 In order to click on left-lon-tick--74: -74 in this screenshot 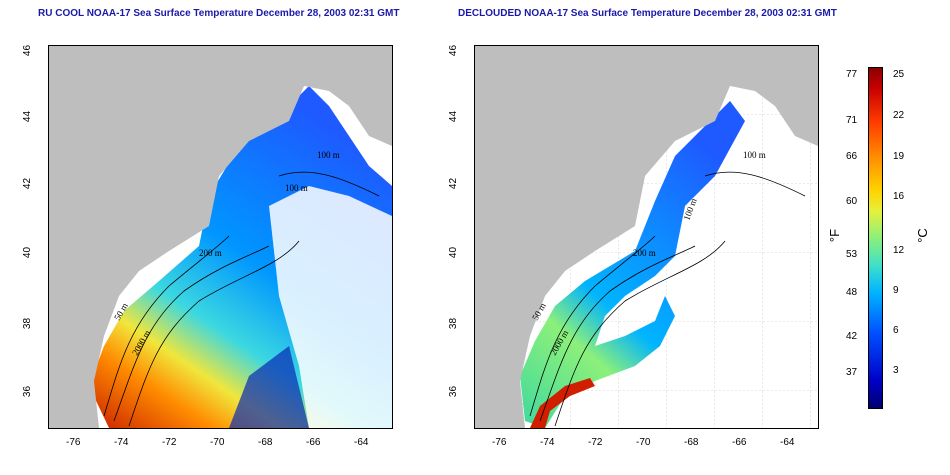, I will do `click(121, 442)`.